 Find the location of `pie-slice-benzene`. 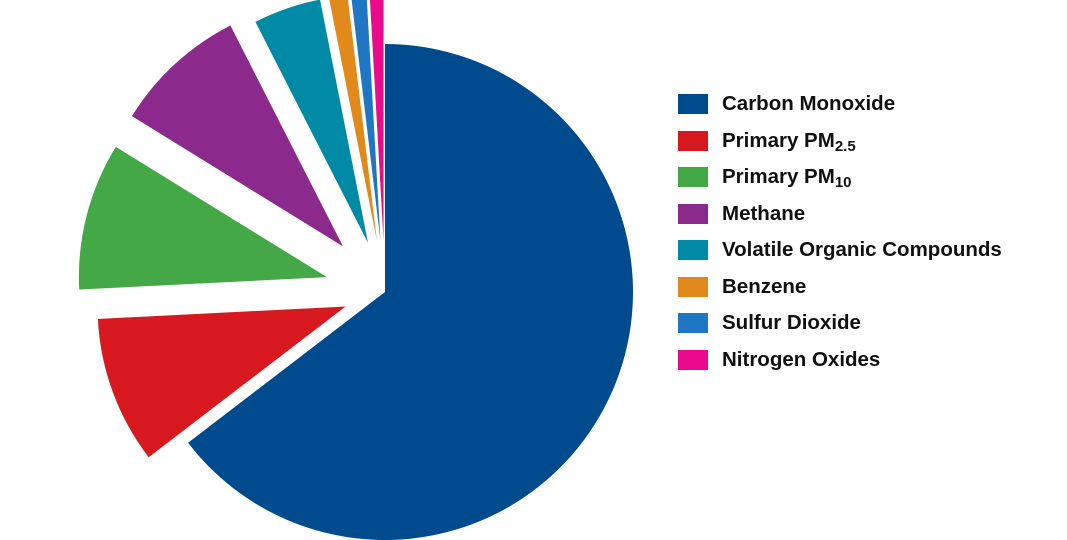

pie-slice-benzene is located at coordinates (353, 120).